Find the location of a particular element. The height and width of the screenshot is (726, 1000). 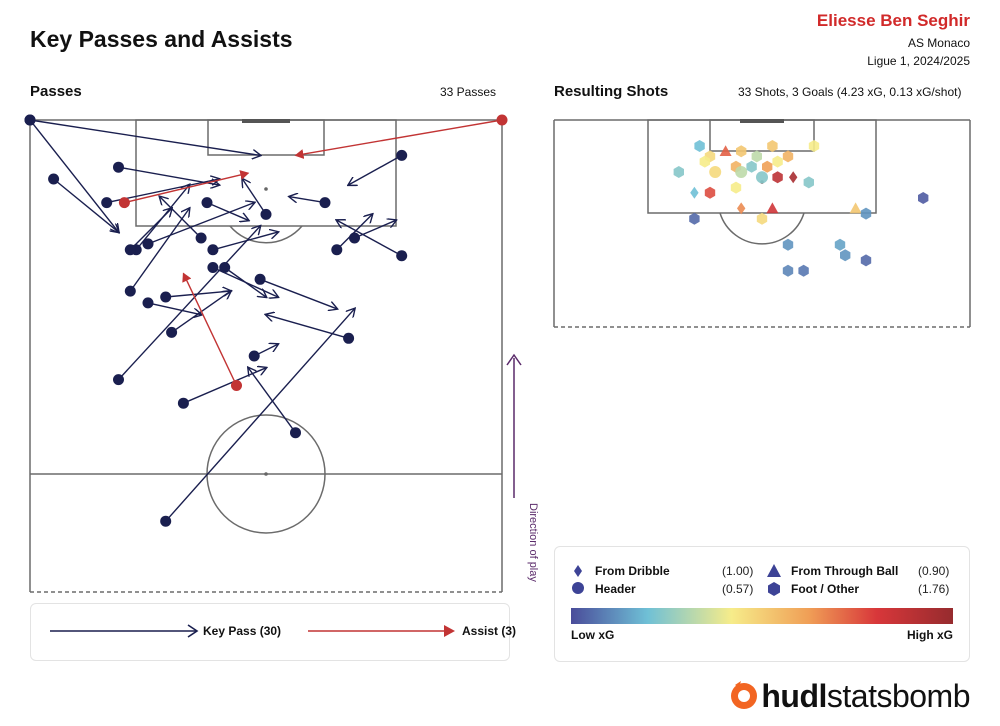

legend-foot-marker is located at coordinates (774, 589).